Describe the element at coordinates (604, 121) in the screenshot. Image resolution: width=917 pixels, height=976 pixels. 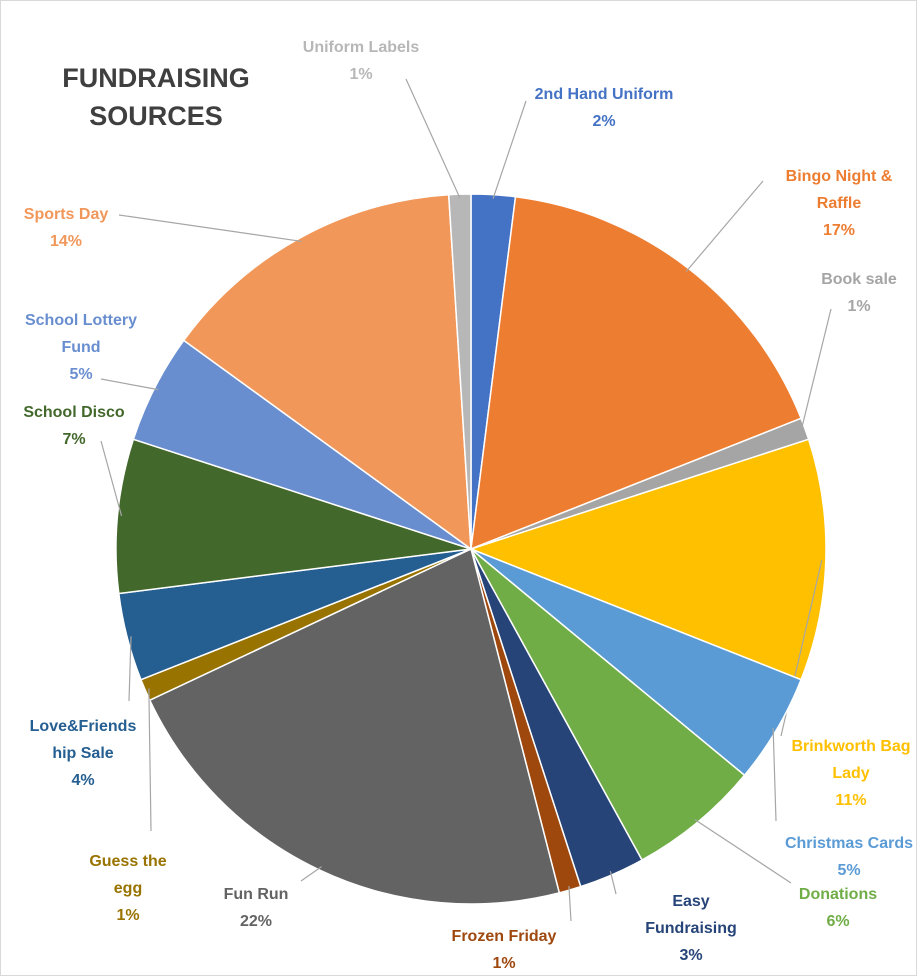
I see `value-label: 2%` at that location.